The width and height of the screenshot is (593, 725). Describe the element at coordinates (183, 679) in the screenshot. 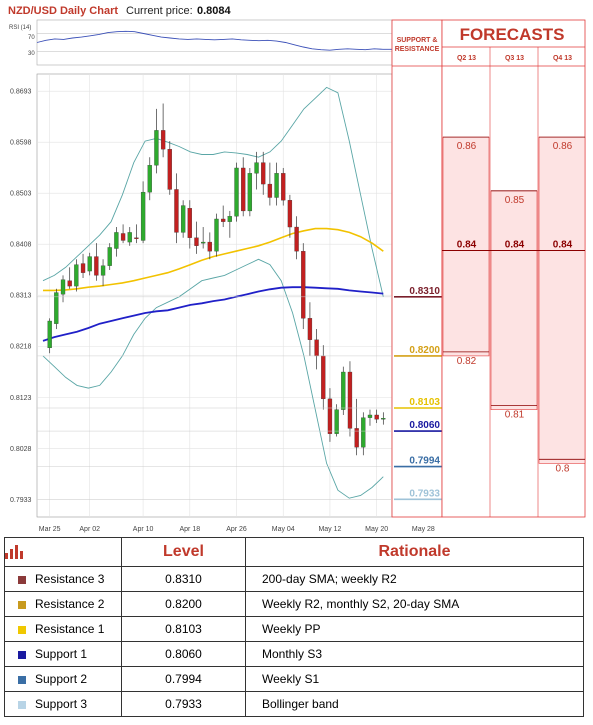

I see `level-value-cell: 0.7994` at that location.